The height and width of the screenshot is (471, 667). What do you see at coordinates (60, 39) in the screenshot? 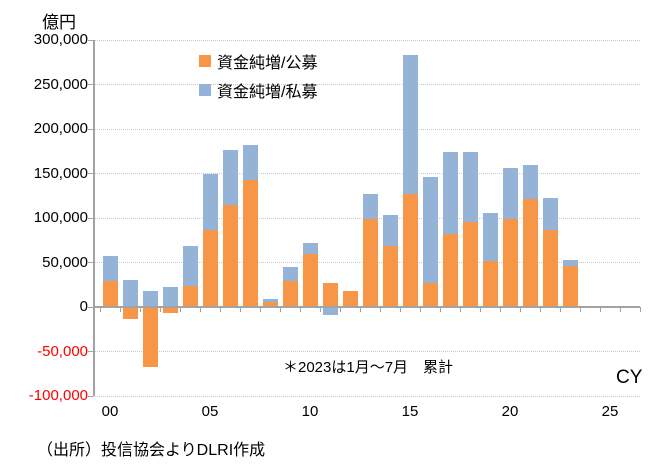
I see `y-tick-label: 300,000` at bounding box center [60, 39].